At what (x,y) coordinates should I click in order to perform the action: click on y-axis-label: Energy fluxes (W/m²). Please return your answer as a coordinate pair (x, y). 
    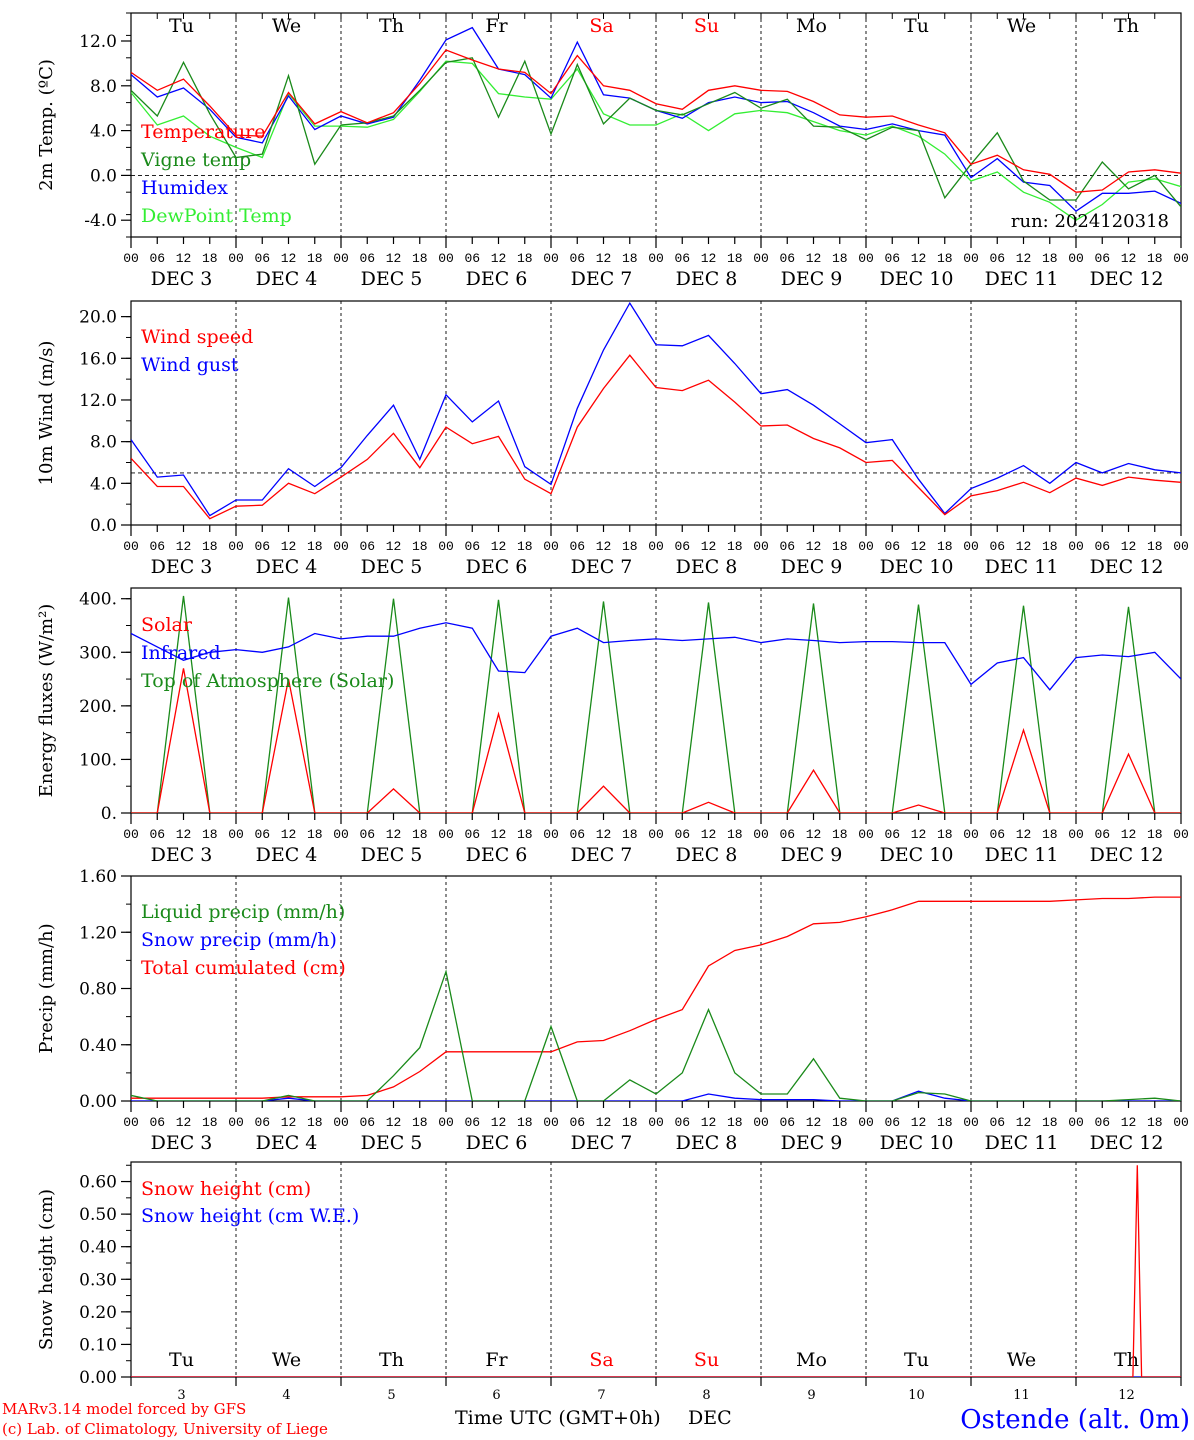
    Looking at the image, I should click on (46, 701).